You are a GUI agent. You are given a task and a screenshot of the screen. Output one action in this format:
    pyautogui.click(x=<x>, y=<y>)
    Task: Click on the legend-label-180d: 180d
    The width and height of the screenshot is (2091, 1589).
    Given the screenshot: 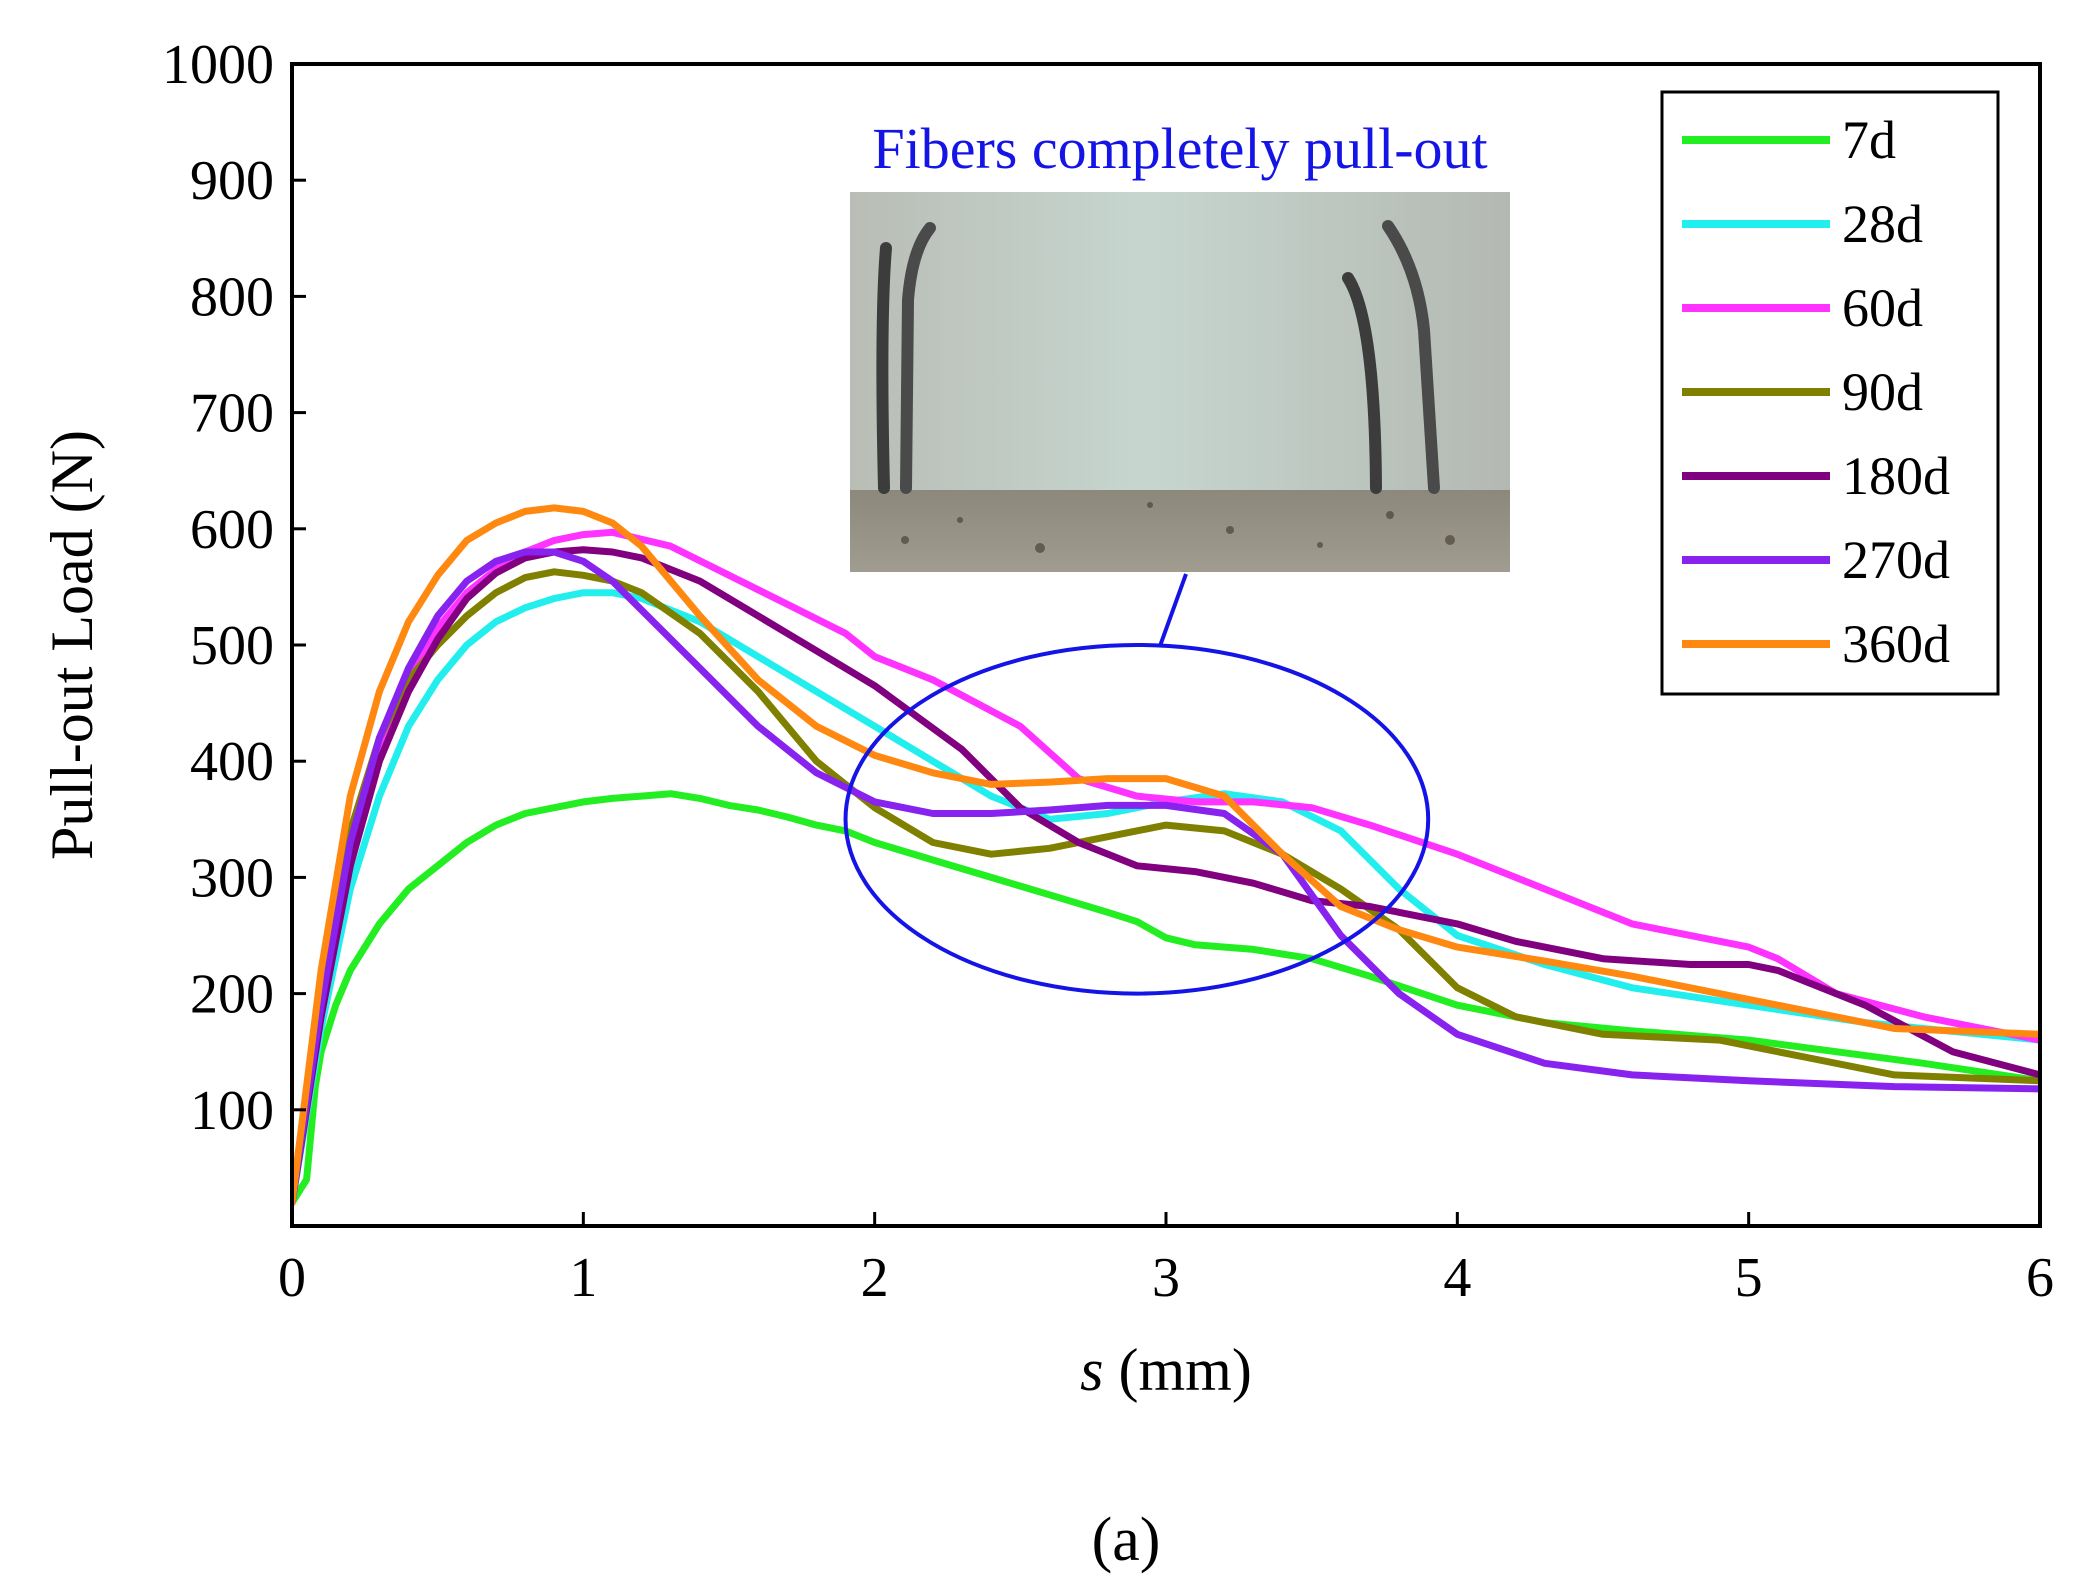 What is the action you would take?
    pyautogui.click(x=1896, y=476)
    